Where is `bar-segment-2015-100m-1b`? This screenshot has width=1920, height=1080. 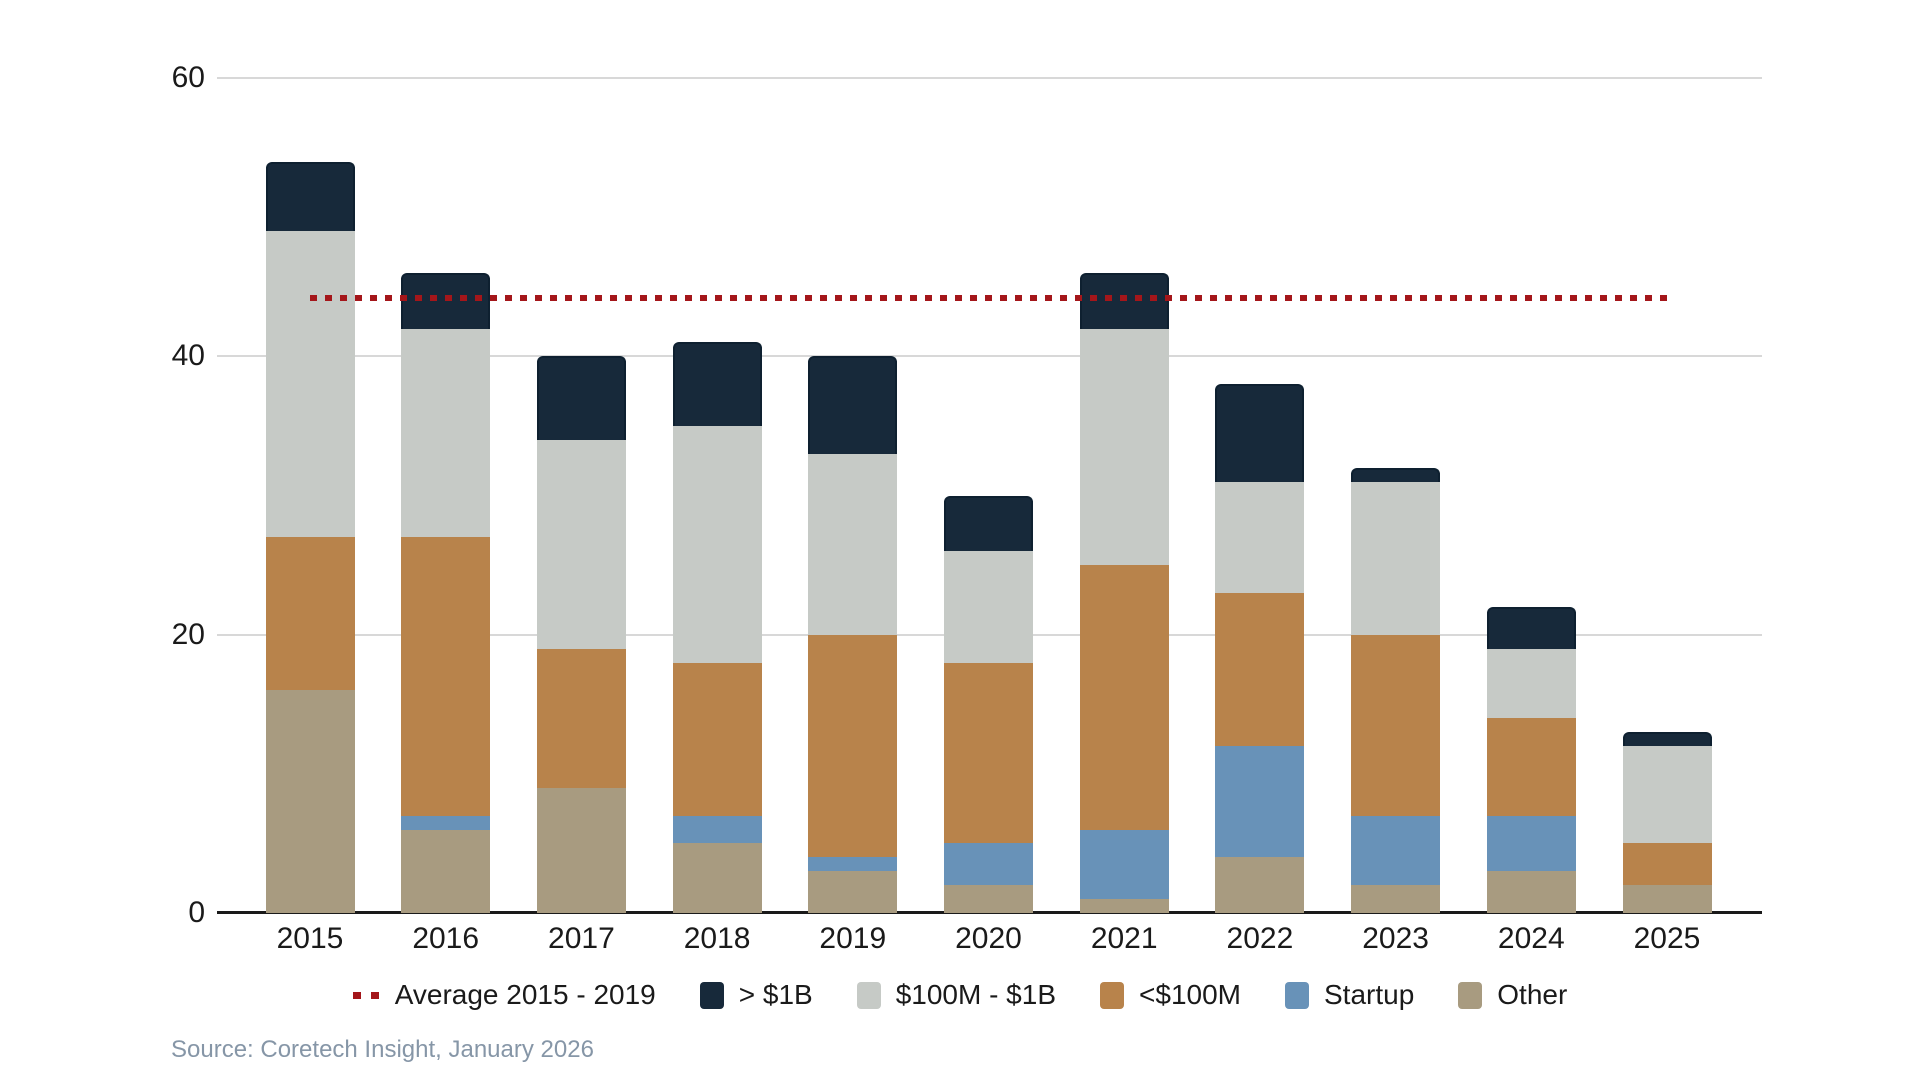
bar-segment-2015-100m-1b is located at coordinates (310, 384).